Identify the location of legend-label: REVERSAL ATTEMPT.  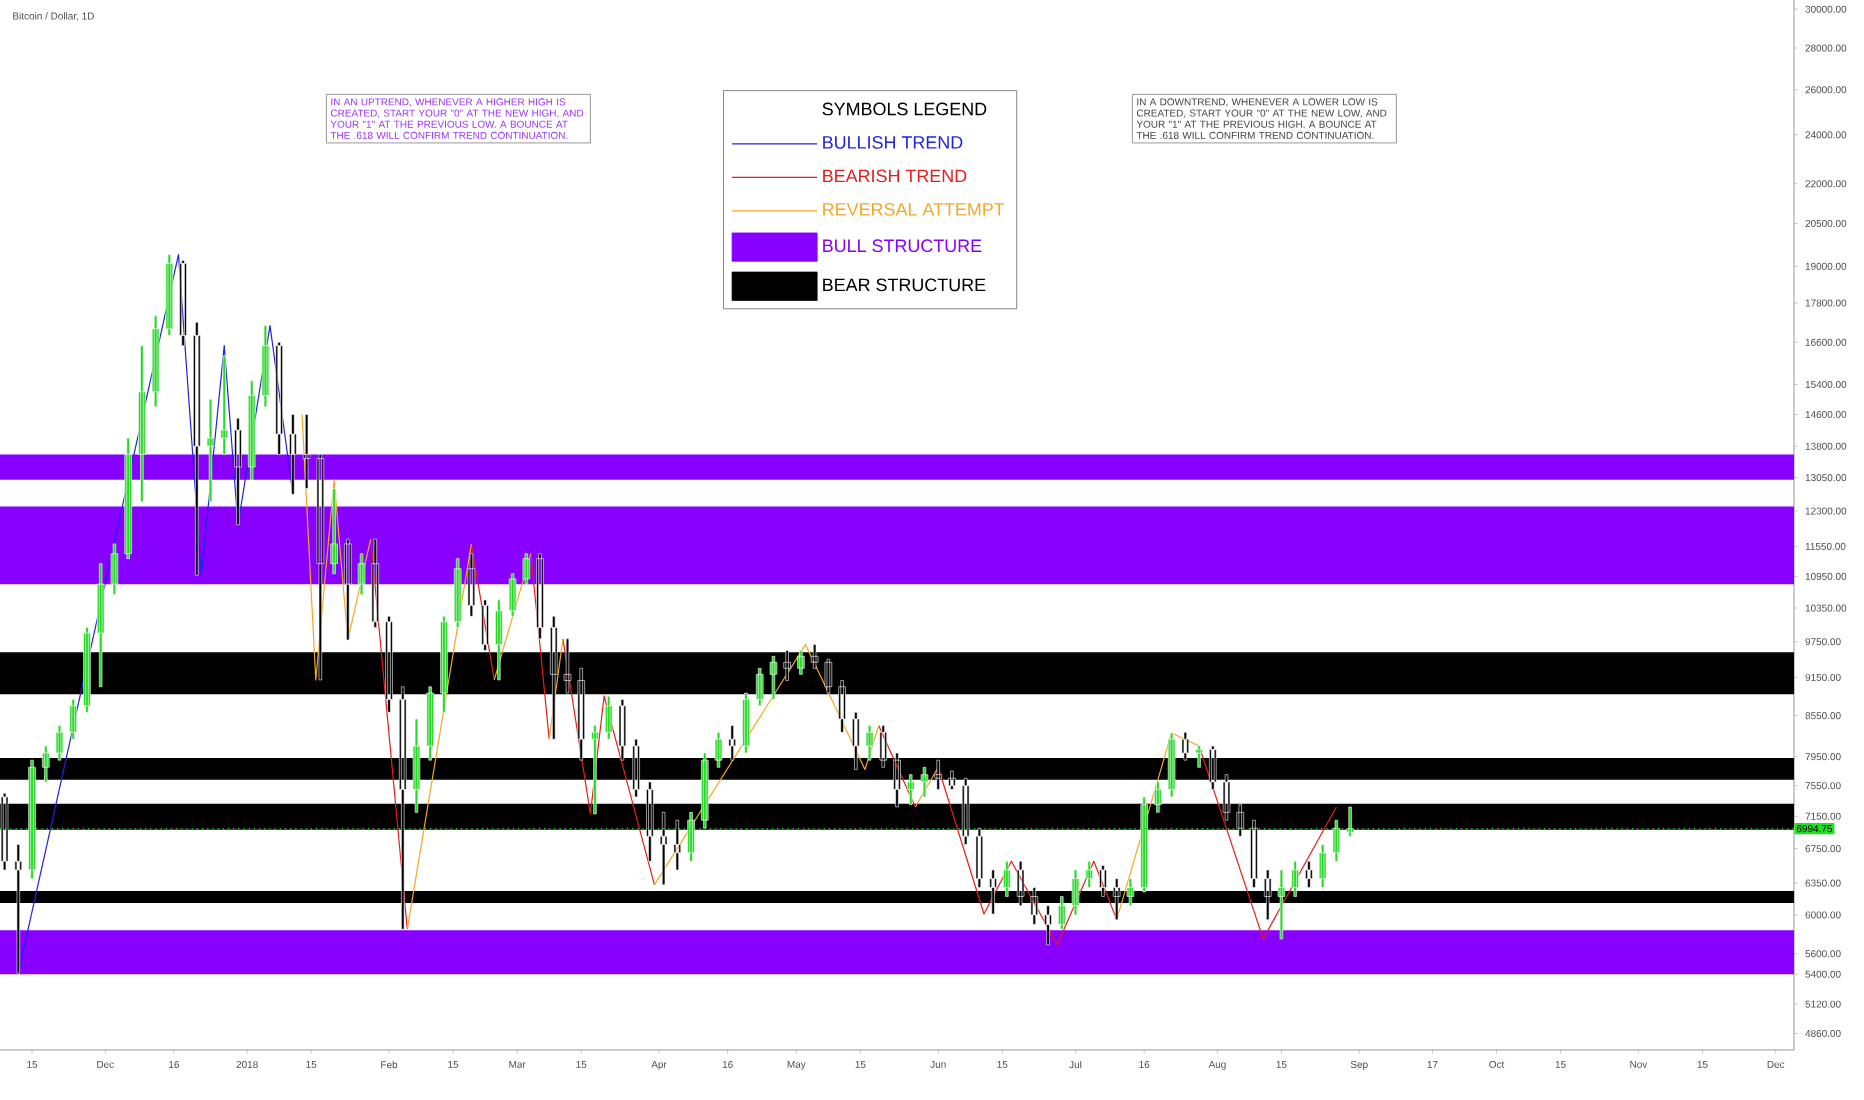
(914, 209).